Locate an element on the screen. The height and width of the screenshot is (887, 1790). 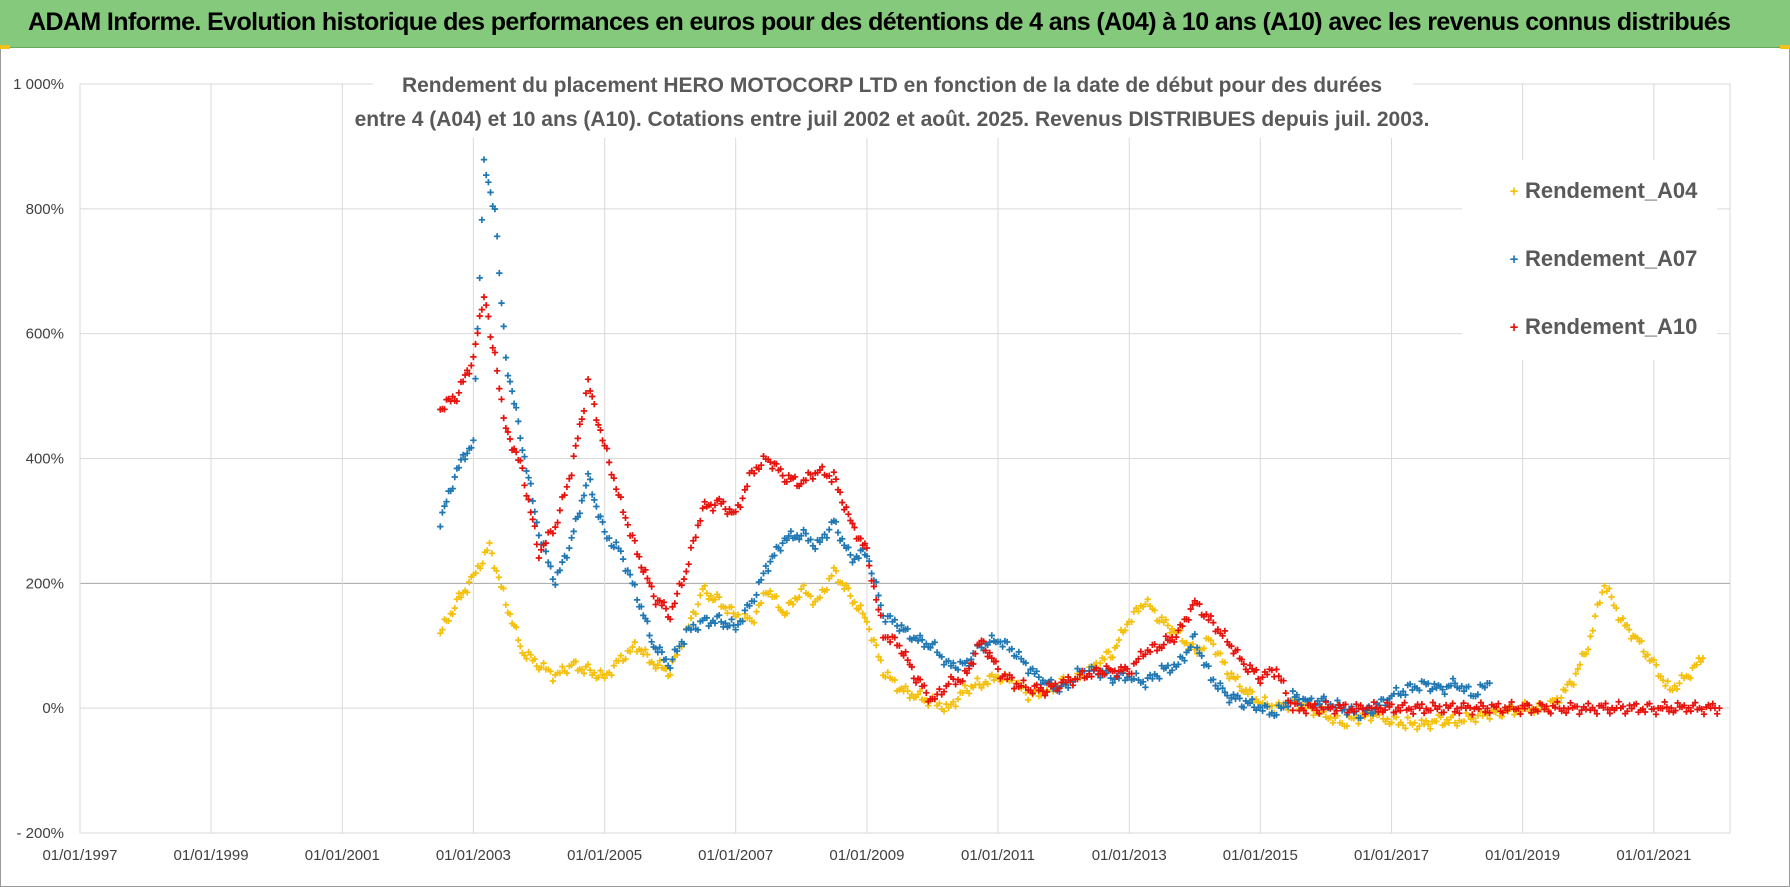
legend-label-a04: Rendement_A04 is located at coordinates (1611, 190).